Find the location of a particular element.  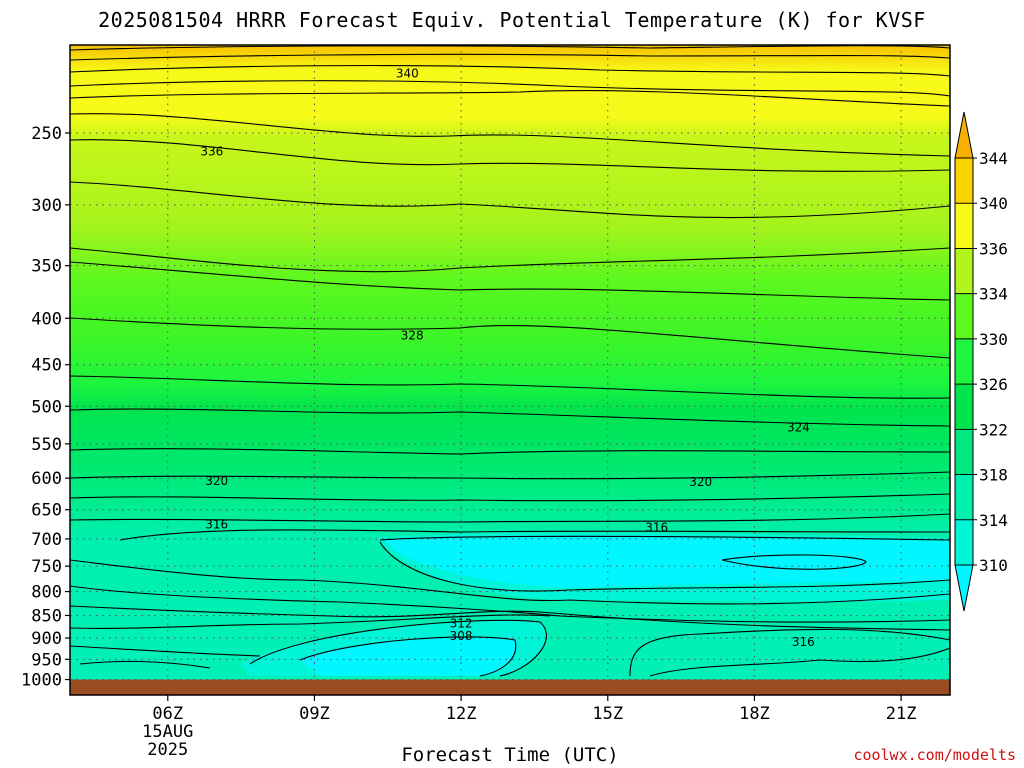

contour-label: 336 is located at coordinates (211, 151).